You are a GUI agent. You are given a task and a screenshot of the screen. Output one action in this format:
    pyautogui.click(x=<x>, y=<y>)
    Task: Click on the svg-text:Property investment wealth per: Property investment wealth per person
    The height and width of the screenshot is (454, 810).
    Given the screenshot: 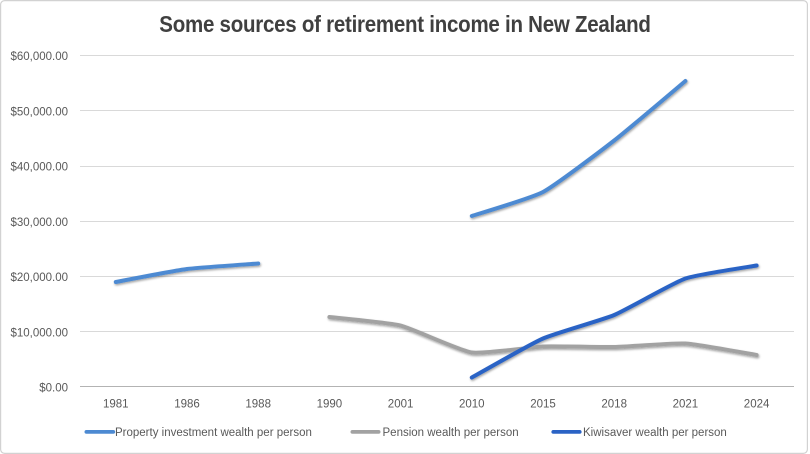 What is the action you would take?
    pyautogui.click(x=213, y=433)
    